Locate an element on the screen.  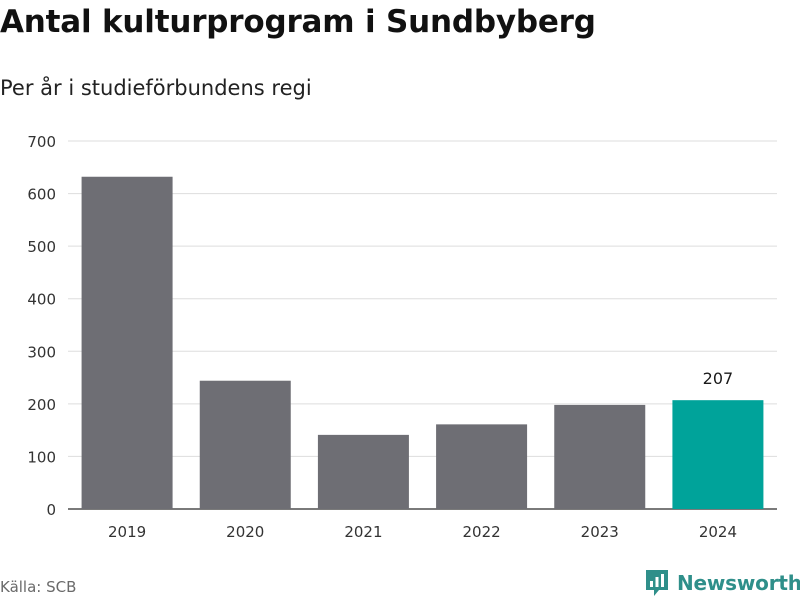
brand-name: Newsworthy is located at coordinates (738, 583).